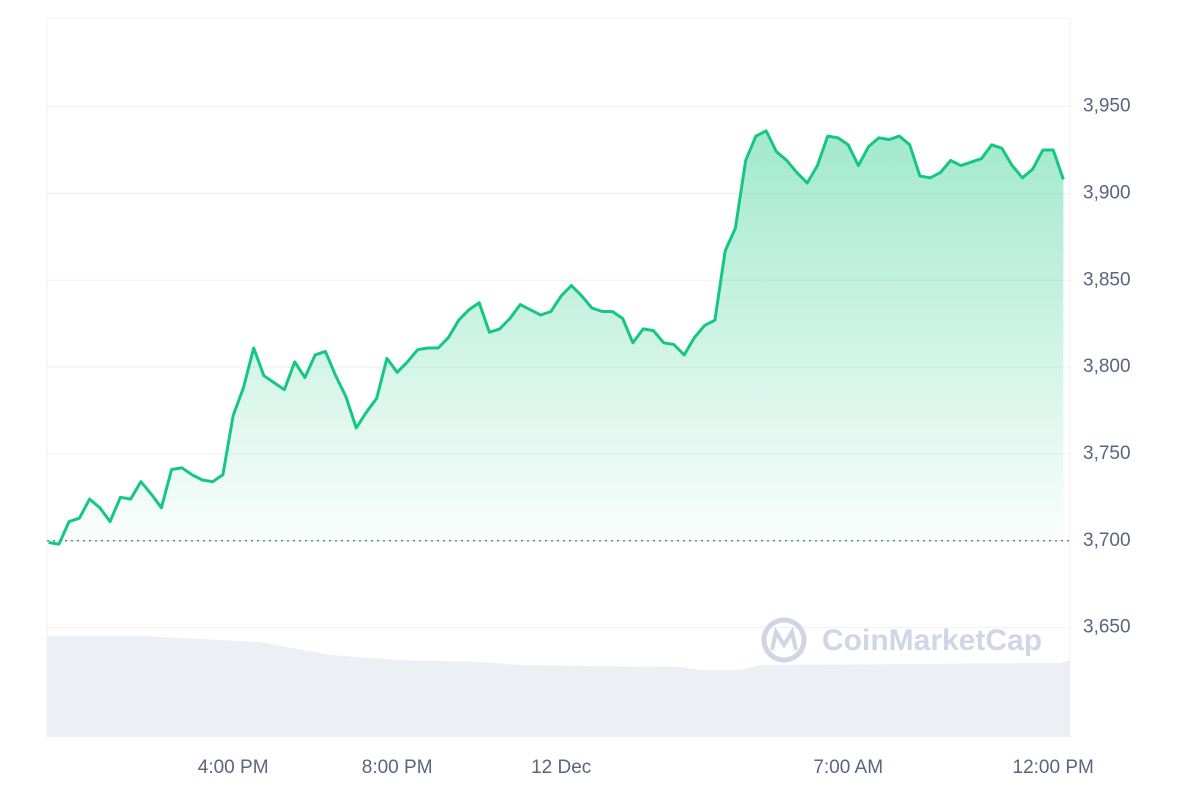  What do you see at coordinates (1107, 279) in the screenshot?
I see `y-tick-label: 3,850` at bounding box center [1107, 279].